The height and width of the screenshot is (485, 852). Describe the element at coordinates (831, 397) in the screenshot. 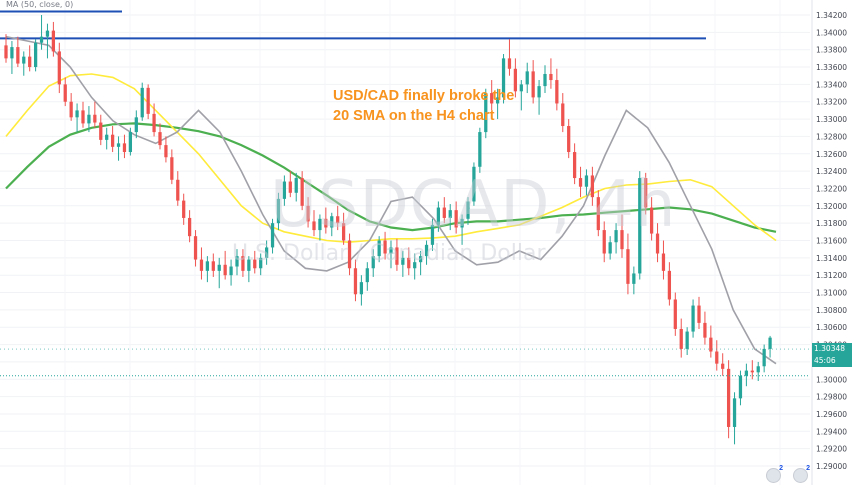

I see `y-tick-label: 1.29800` at that location.